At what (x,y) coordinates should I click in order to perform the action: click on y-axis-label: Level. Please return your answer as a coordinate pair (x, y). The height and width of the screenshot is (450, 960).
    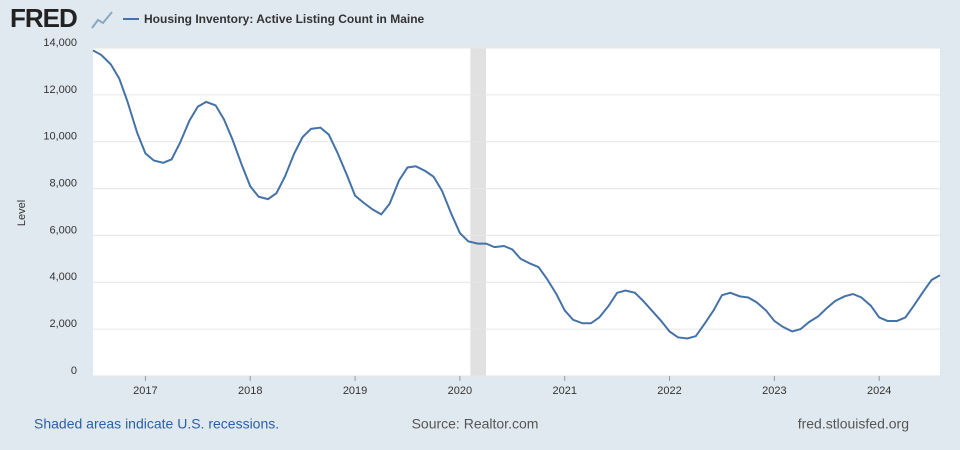
    Looking at the image, I should click on (22, 213).